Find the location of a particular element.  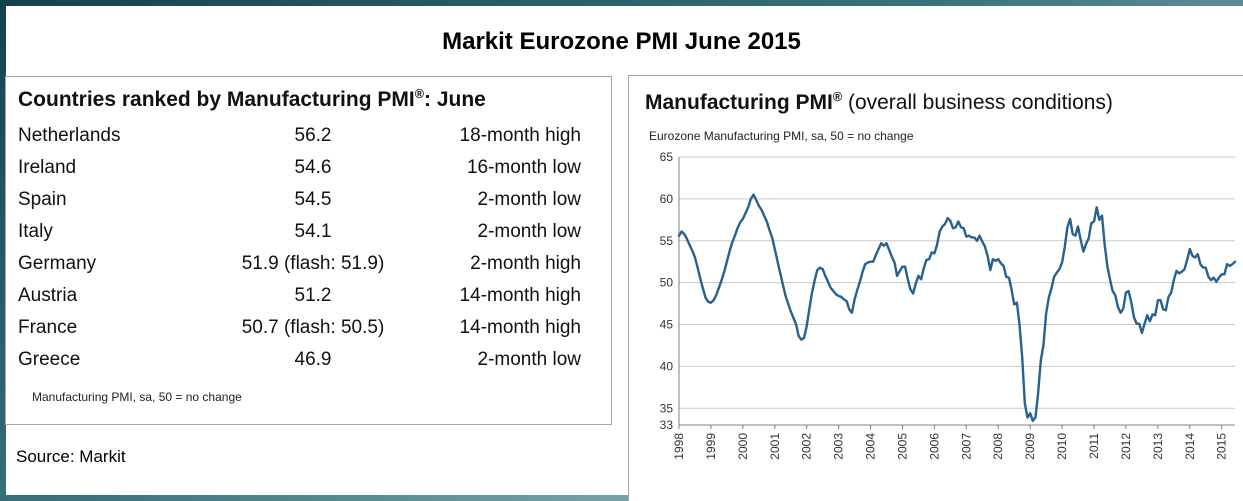

svg-text: 2014 is located at coordinates (1190, 446).